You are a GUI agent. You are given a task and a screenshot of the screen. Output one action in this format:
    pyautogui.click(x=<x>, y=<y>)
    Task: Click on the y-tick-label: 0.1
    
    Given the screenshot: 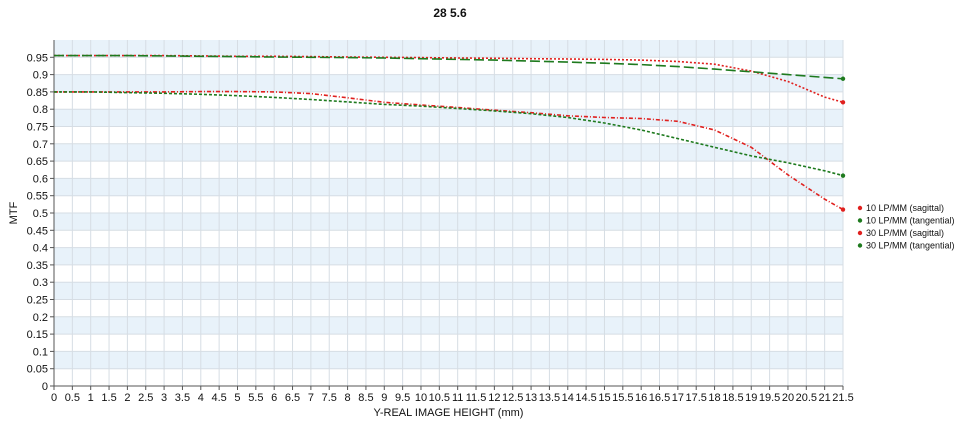 What is the action you would take?
    pyautogui.click(x=40, y=352)
    